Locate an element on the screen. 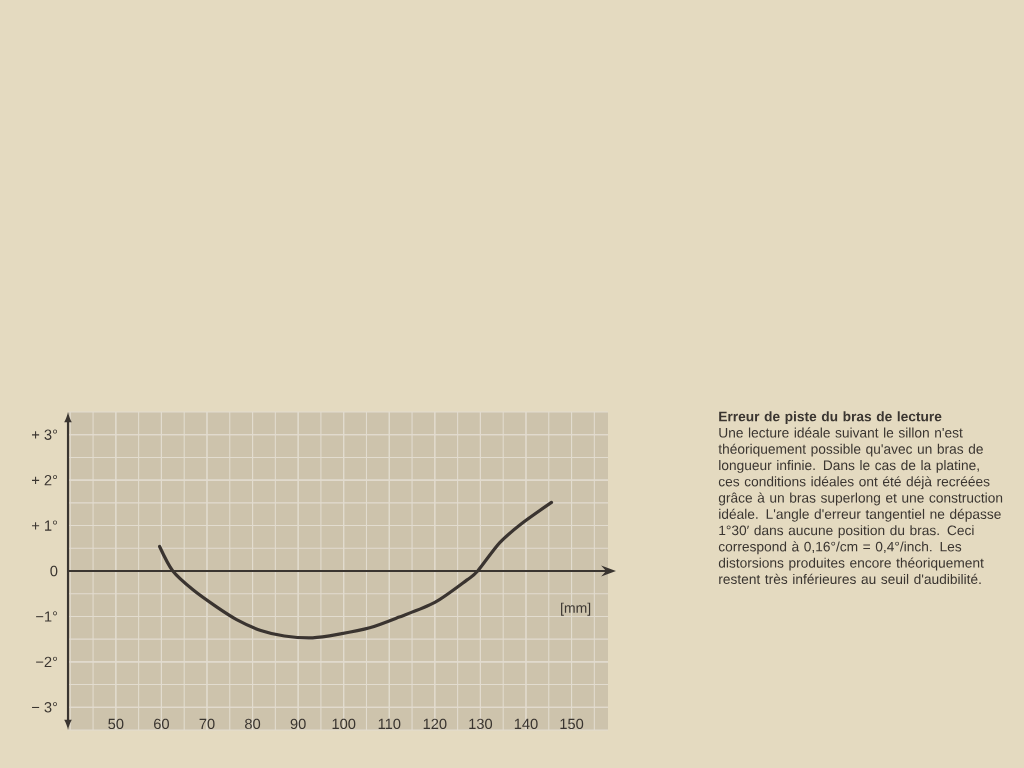 The height and width of the screenshot is (768, 1024). x-axis-title: [mm] is located at coordinates (576, 609).